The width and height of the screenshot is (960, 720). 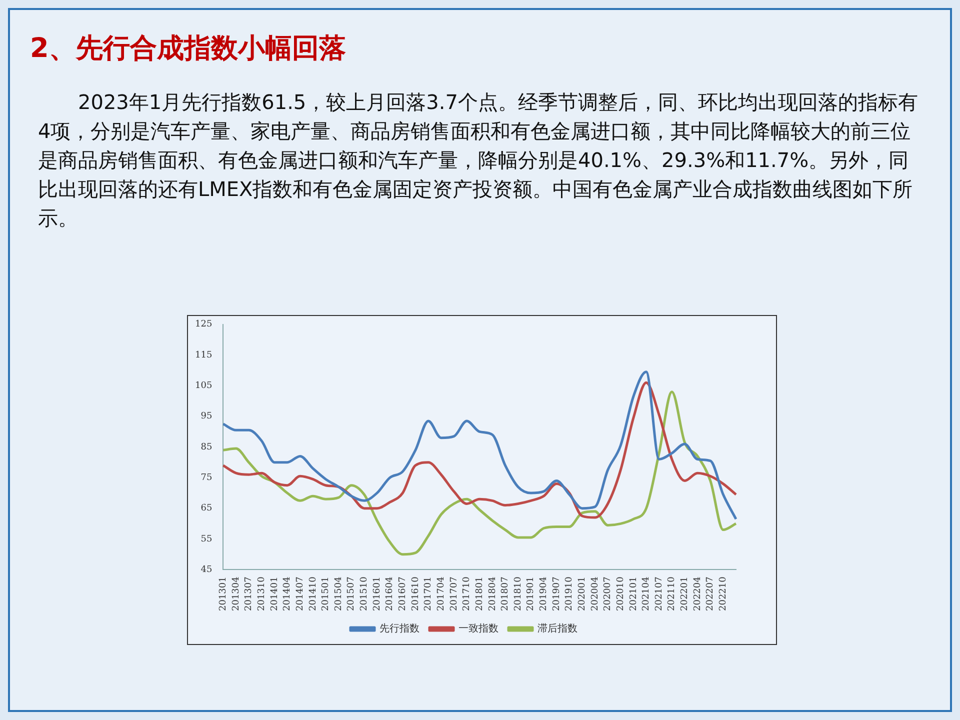 What do you see at coordinates (275, 594) in the screenshot?
I see `x-tick-label: 201401` at bounding box center [275, 594].